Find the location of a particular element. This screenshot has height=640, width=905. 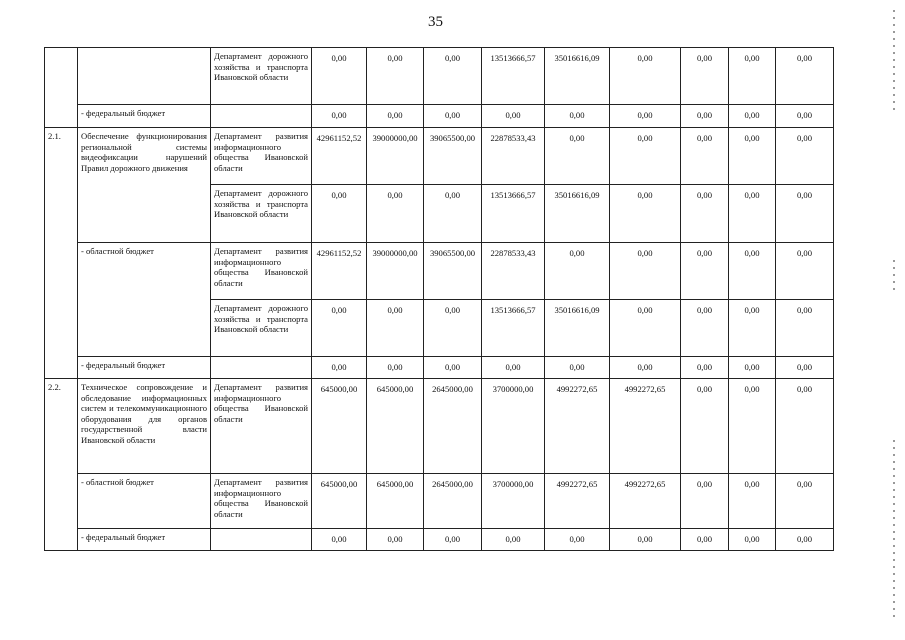

item-description is located at coordinates (144, 76).